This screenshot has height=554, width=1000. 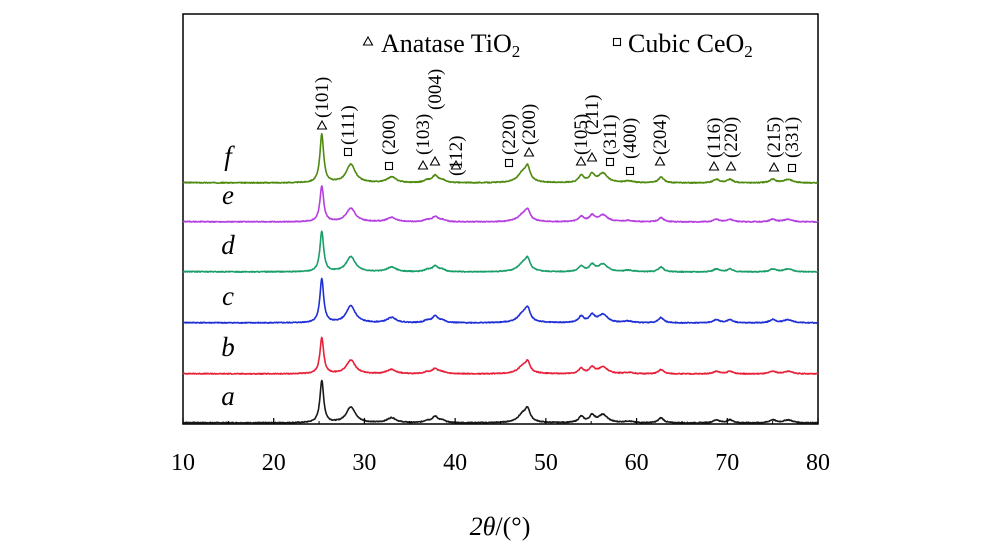 What do you see at coordinates (446, 43) in the screenshot?
I see `legend-label-main: Anatase TiO` at bounding box center [446, 43].